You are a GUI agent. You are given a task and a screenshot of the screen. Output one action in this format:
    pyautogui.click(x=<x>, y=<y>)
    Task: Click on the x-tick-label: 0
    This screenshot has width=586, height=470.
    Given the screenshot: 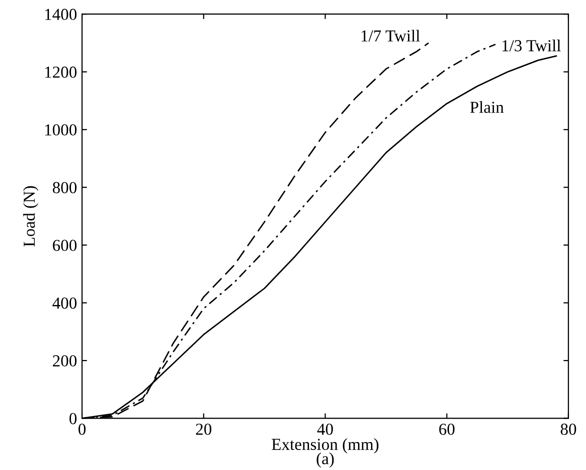 What is the action you would take?
    pyautogui.click(x=82, y=429)
    